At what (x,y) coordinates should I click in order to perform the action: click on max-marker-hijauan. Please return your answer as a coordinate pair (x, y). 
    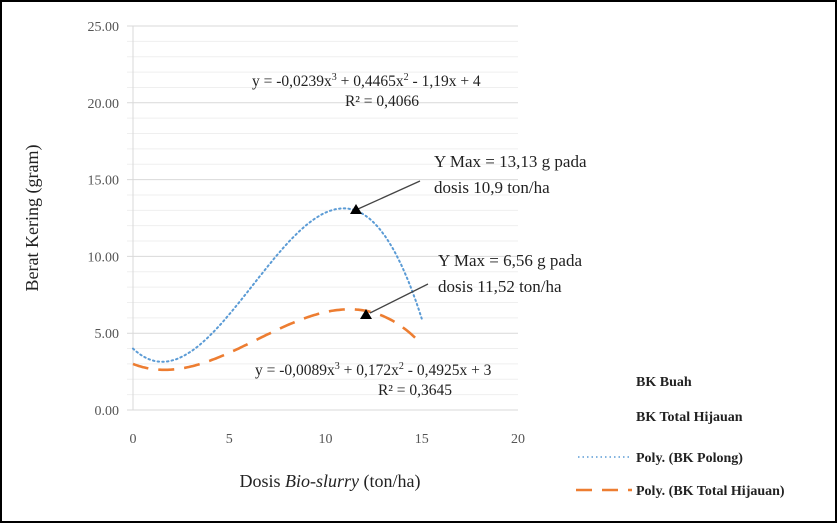
    Looking at the image, I should click on (366, 314).